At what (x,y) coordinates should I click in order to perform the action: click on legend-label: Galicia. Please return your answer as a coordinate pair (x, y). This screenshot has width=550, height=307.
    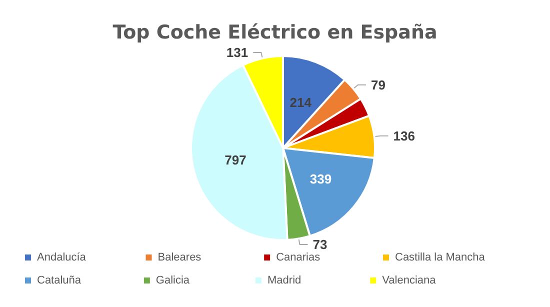
    Looking at the image, I should click on (199, 280).